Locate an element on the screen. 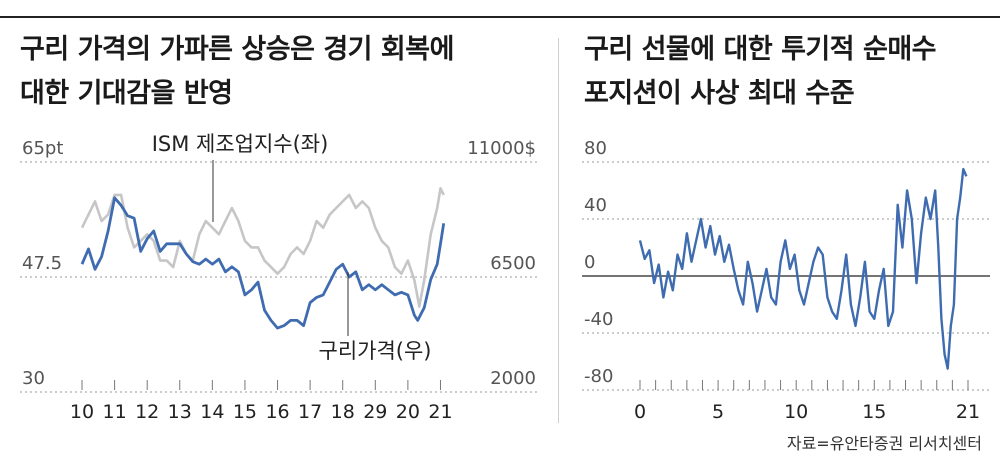 This screenshot has height=461, width=1000. right-axis-tick-label: 11000$ is located at coordinates (501, 148).